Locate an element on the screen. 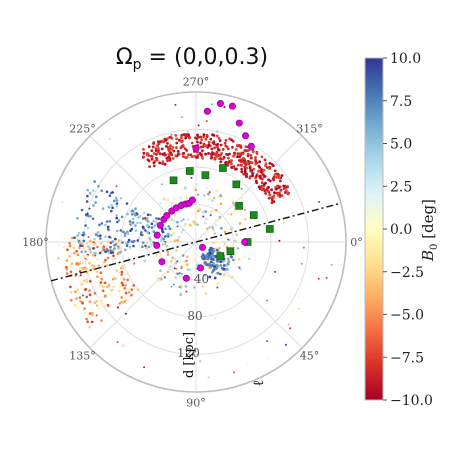 This screenshot has width=467, height=453. title-subscript: p is located at coordinates (137, 65).